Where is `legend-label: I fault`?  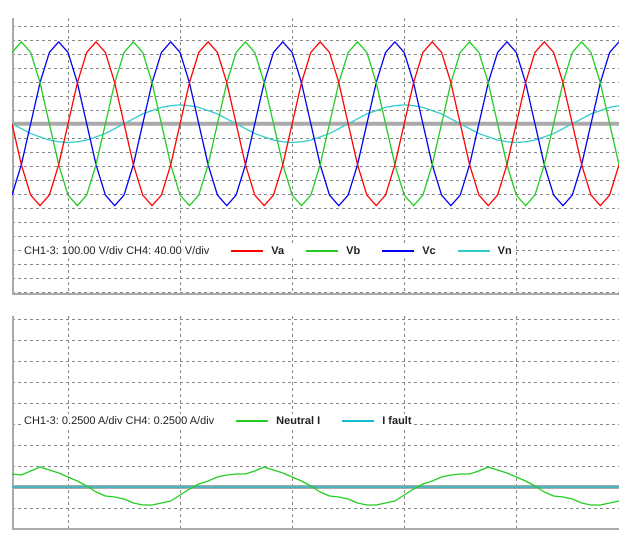 legend-label: I fault is located at coordinates (397, 421).